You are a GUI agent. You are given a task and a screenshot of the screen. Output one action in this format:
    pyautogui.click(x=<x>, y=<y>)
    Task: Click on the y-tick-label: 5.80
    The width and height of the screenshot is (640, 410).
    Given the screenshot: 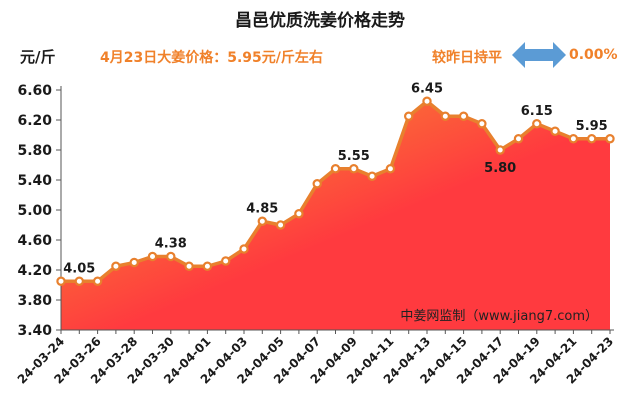 What is the action you would take?
    pyautogui.click(x=34, y=151)
    